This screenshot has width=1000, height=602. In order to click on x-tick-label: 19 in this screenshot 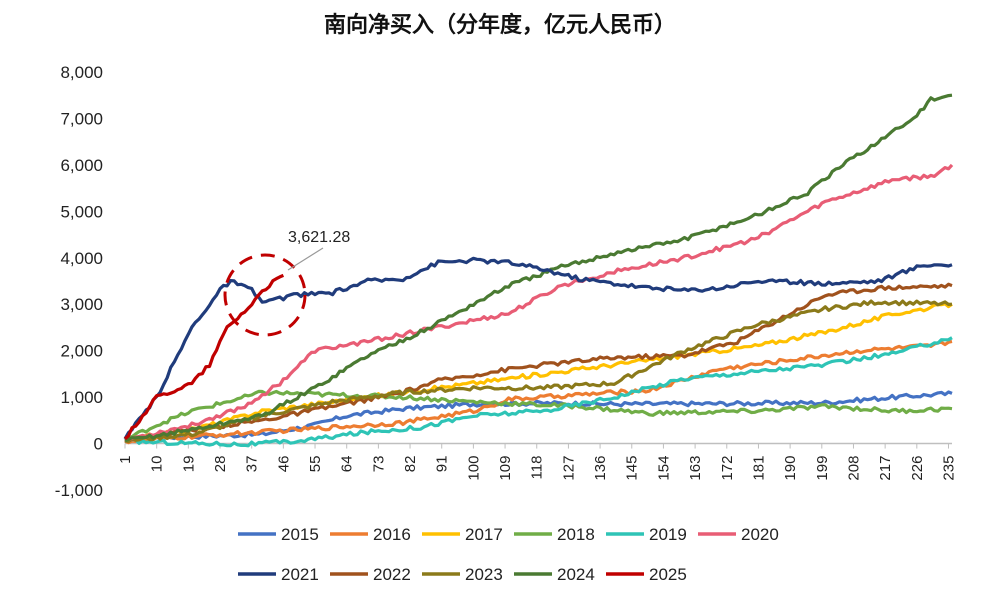, I will do `click(188, 464)`.